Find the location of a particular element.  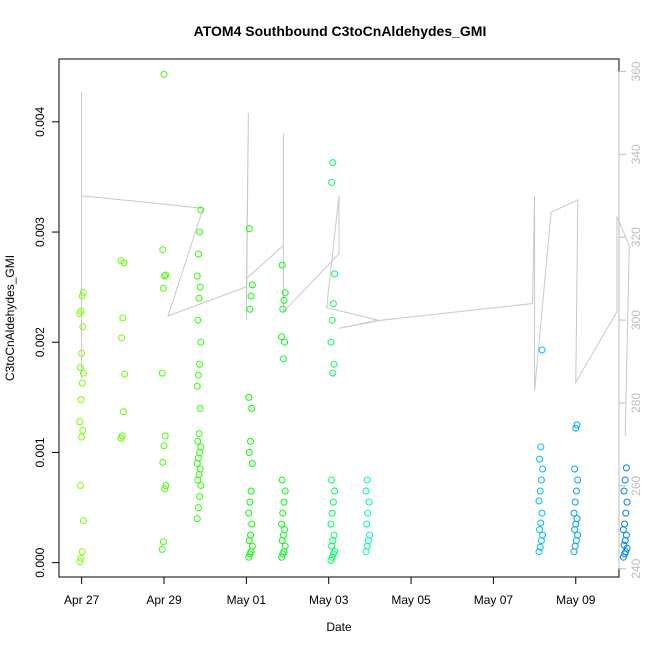

y-axis-right: 240 260 280 300 320 340 360 is located at coordinates (630, 320).